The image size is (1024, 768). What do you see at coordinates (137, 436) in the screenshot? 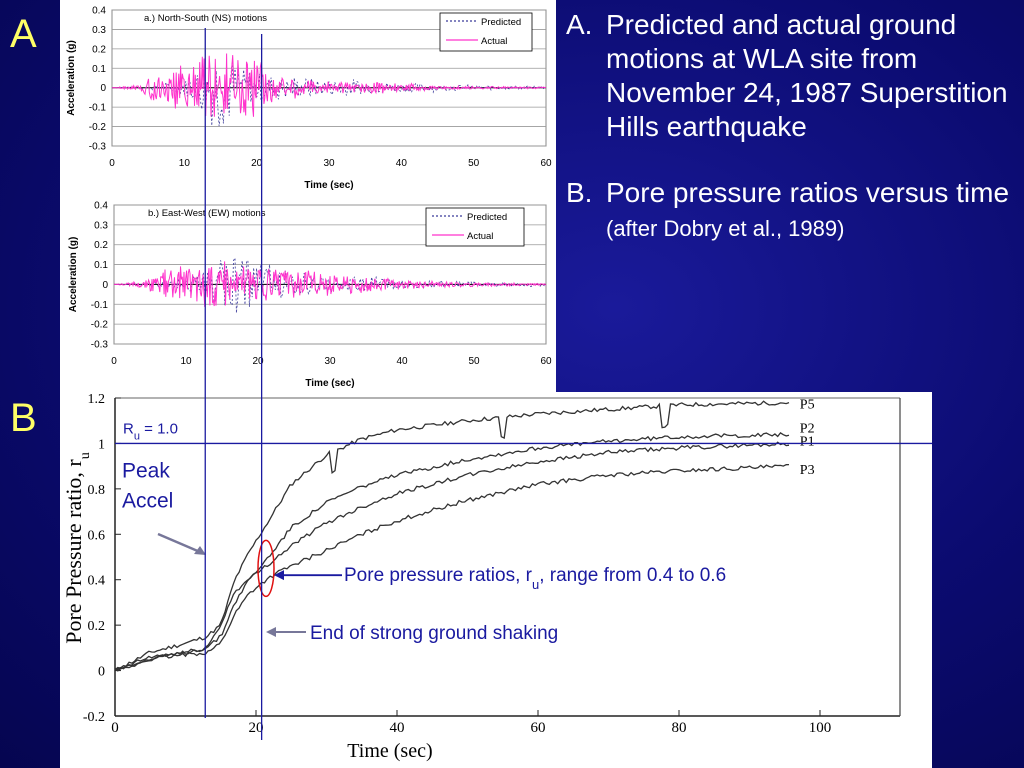
I see `reference-line-label-subscript: u` at bounding box center [137, 436].